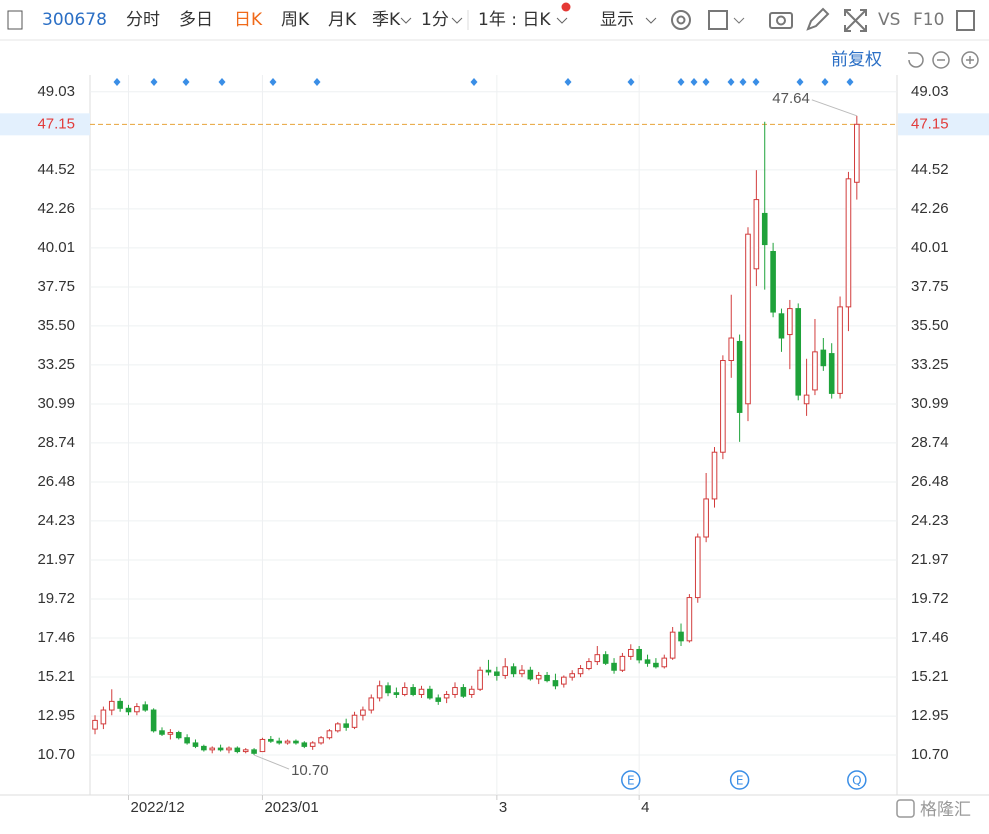  Describe the element at coordinates (856, 60) in the screenshot. I see `adjust-mode: 前复权` at that location.